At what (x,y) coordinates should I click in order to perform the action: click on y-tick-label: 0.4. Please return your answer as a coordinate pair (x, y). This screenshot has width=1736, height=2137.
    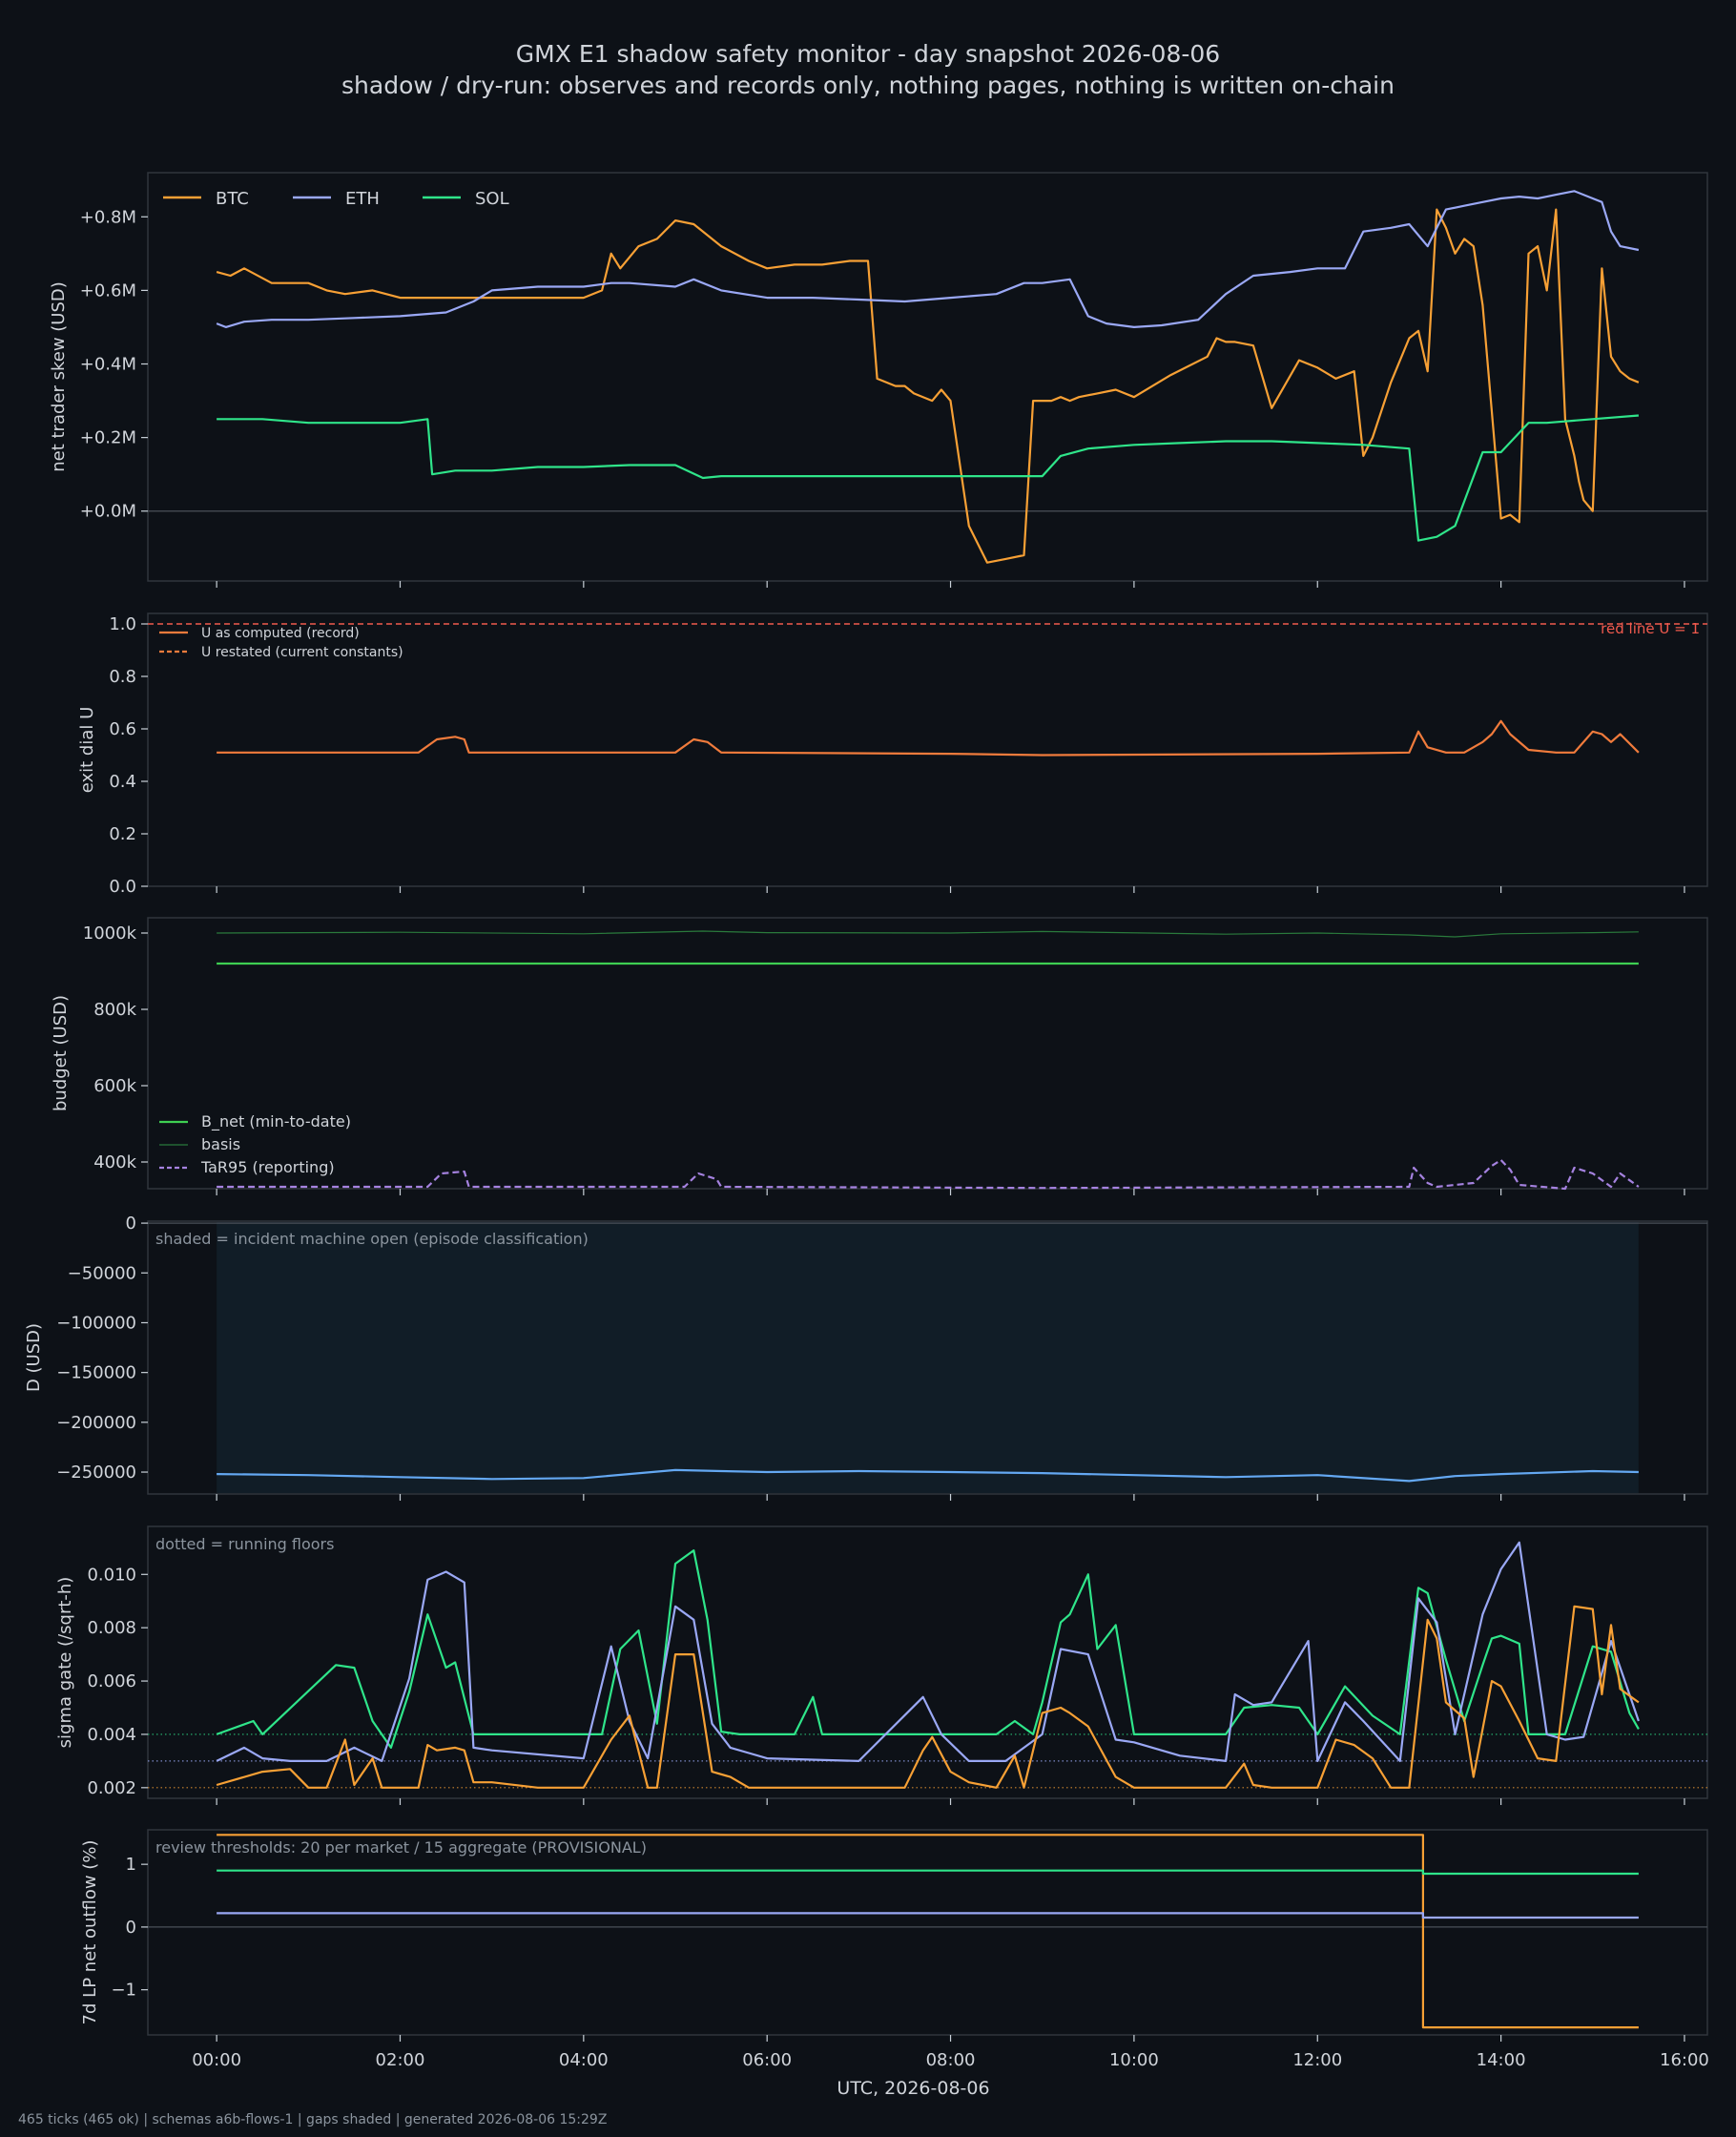
    Looking at the image, I should click on (122, 782).